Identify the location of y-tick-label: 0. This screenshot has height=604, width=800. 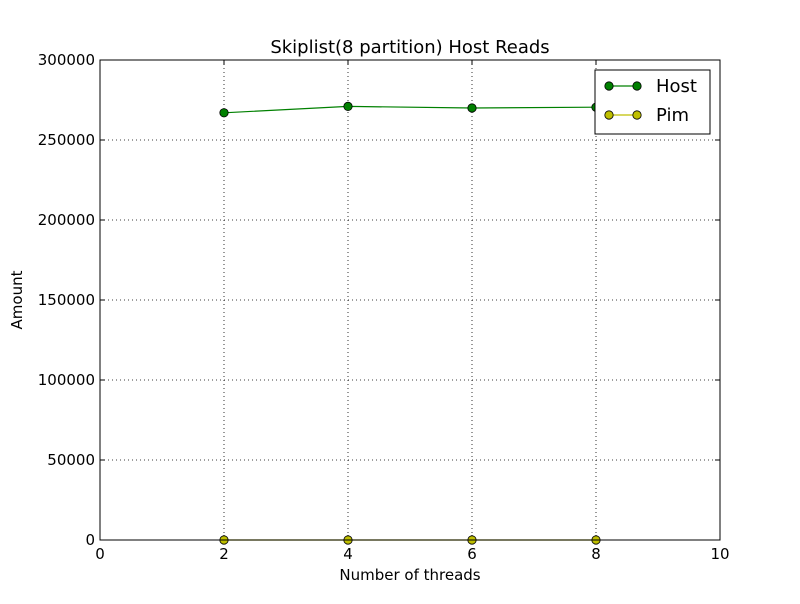
(90, 540).